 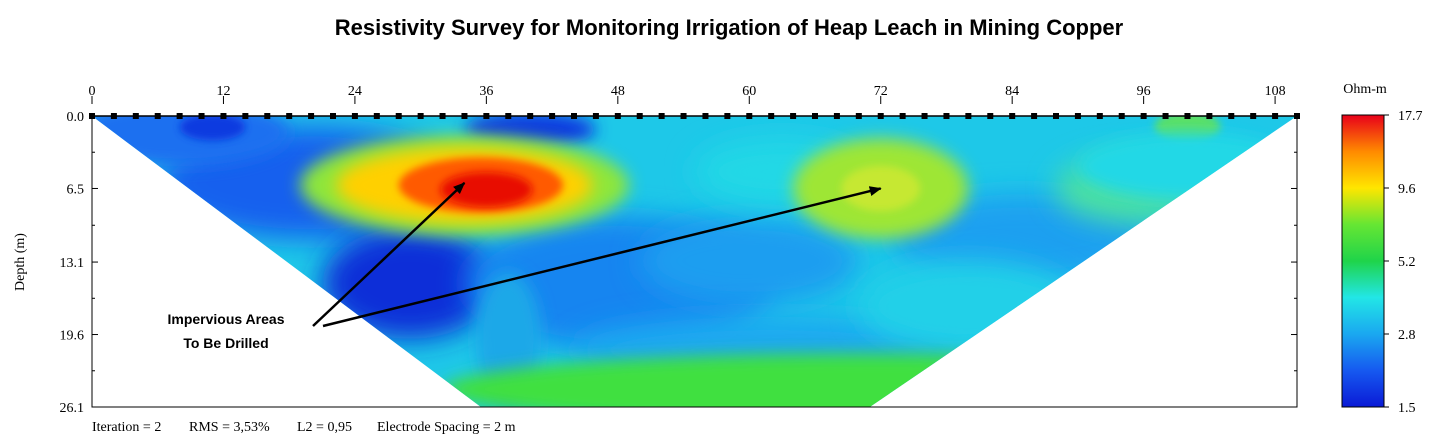 What do you see at coordinates (1407, 408) in the screenshot?
I see `colorbar-tick-label: 1.5` at bounding box center [1407, 408].